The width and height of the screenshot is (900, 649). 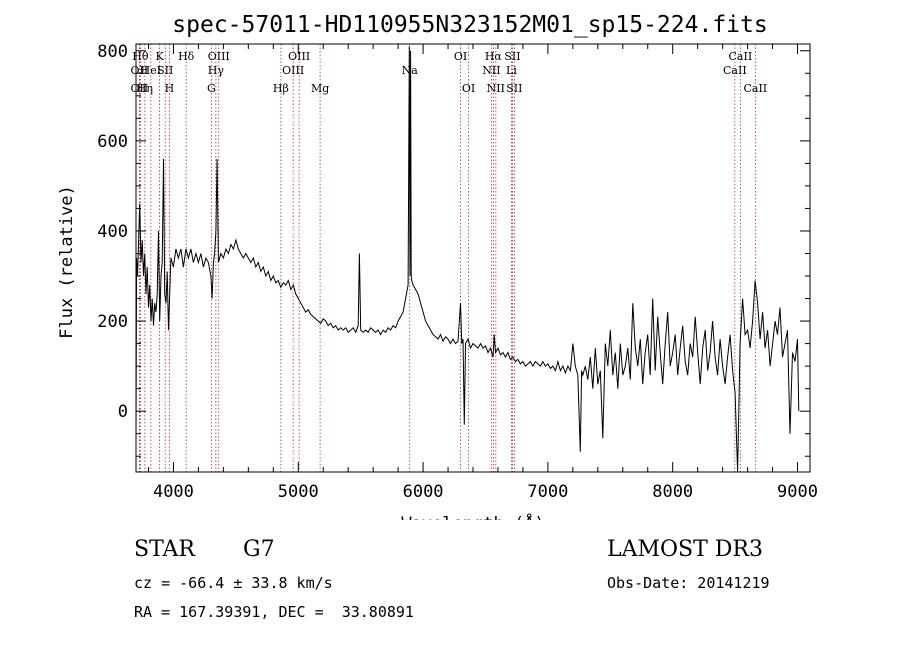 What do you see at coordinates (233, 583) in the screenshot?
I see `redshift-readout: cz = -66.4 ± 33.8 km/s` at bounding box center [233, 583].